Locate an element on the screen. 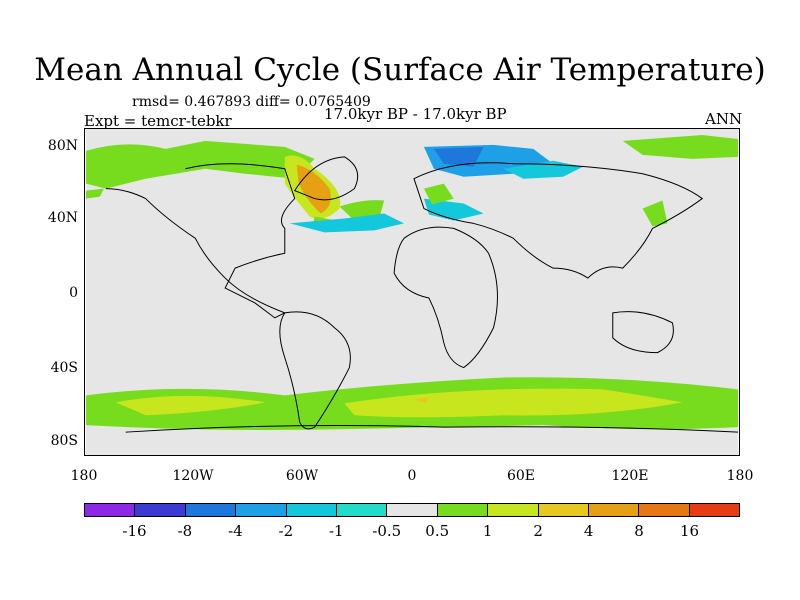 This screenshot has height=600, width=800. lat-label-80n: 80N is located at coordinates (62, 146).